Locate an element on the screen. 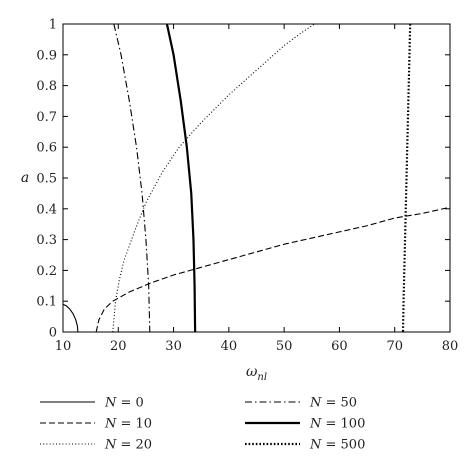 This screenshot has height=467, width=474. y-tick-label: 0 is located at coordinates (53, 333).